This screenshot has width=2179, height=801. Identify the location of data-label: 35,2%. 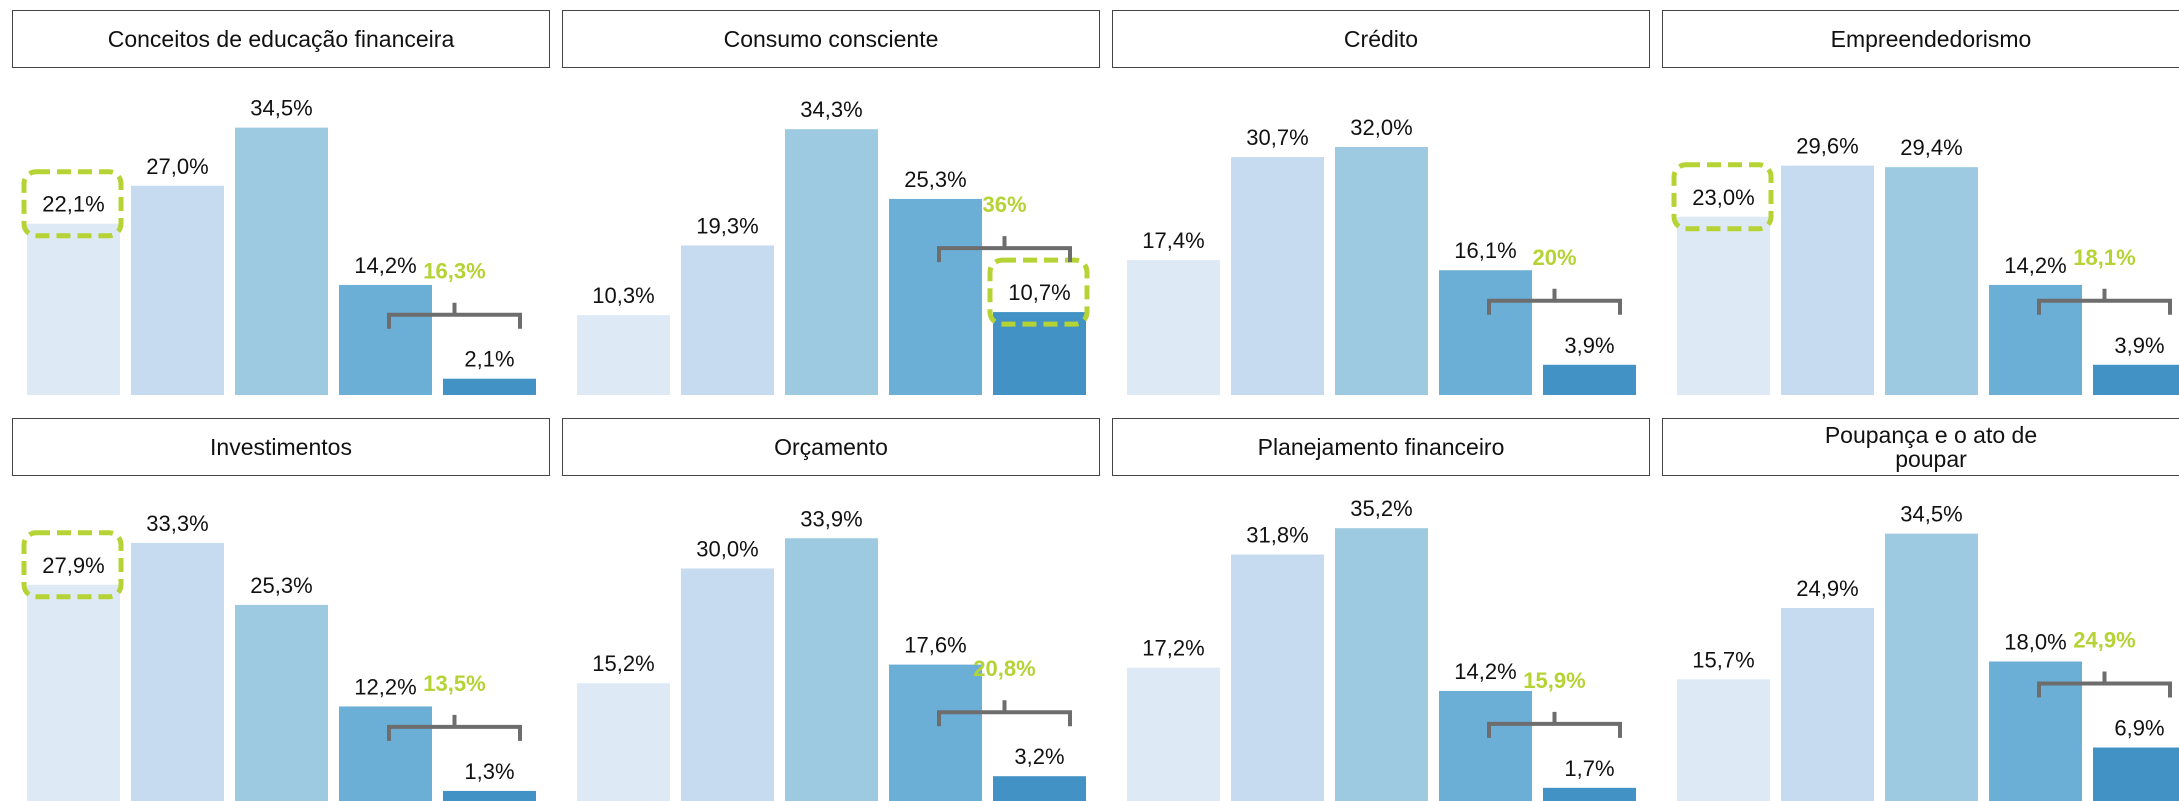
(1381, 508).